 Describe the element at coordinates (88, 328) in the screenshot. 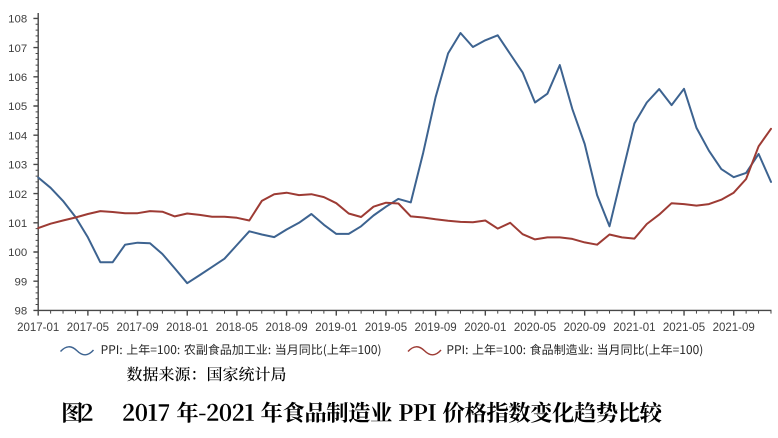

I see `svg-text: 2017-05` at that location.